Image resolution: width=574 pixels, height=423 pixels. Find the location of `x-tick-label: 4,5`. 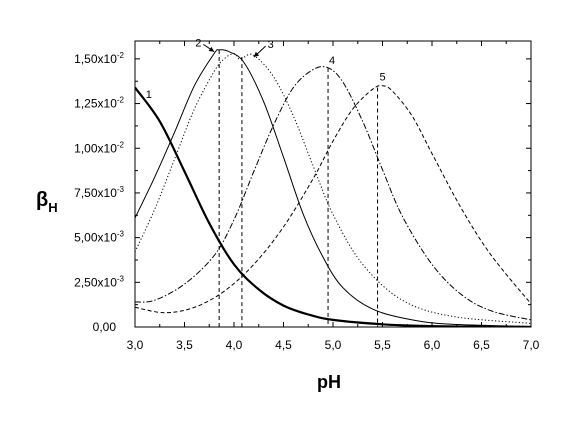

x-tick-label: 4,5 is located at coordinates (283, 345).